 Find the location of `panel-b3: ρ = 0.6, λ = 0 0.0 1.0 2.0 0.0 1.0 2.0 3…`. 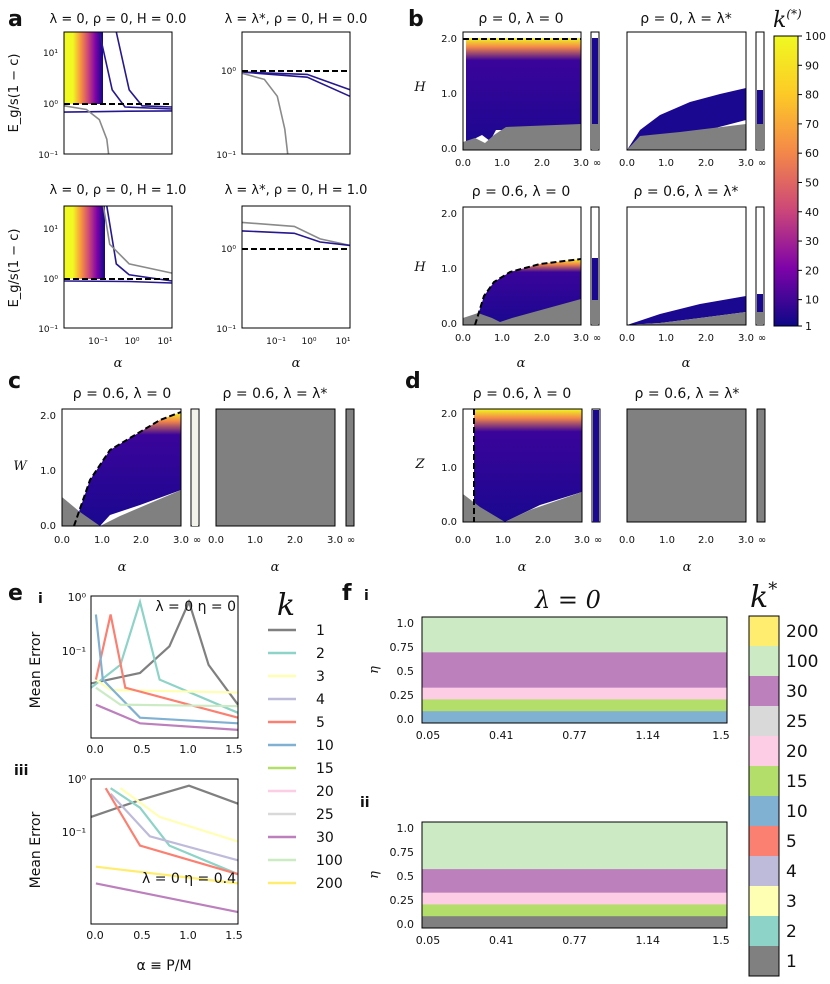

panel-b3: ρ = 0.6, λ = 0 0.0 1.0 2.0 0.0 1.0 2.0 3… is located at coordinates (507, 277).